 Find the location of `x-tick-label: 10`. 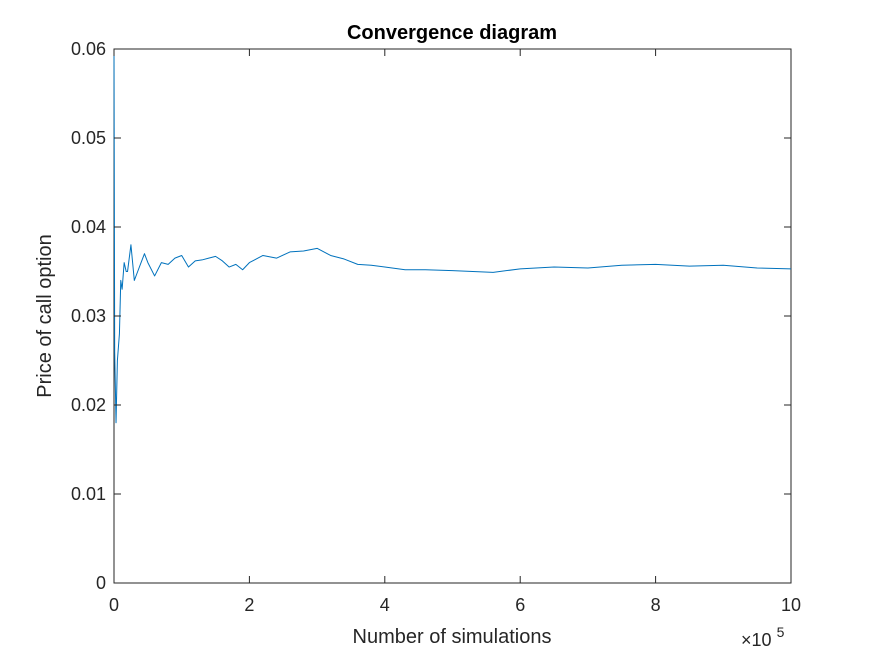

x-tick-label: 10 is located at coordinates (791, 605).